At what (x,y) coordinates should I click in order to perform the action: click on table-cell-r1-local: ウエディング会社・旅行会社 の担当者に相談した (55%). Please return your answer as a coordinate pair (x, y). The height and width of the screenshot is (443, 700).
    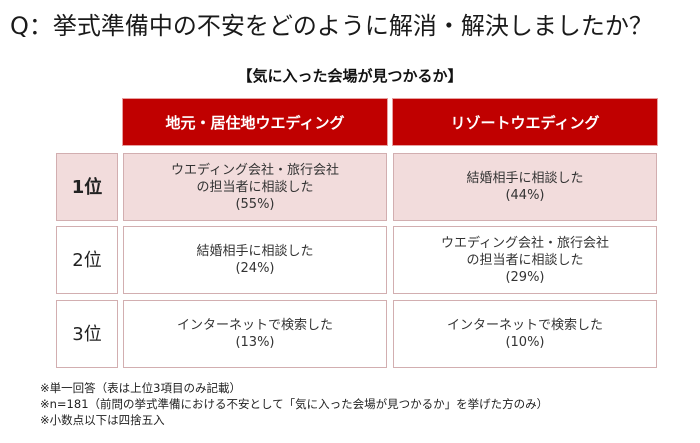
    Looking at the image, I should click on (255, 187).